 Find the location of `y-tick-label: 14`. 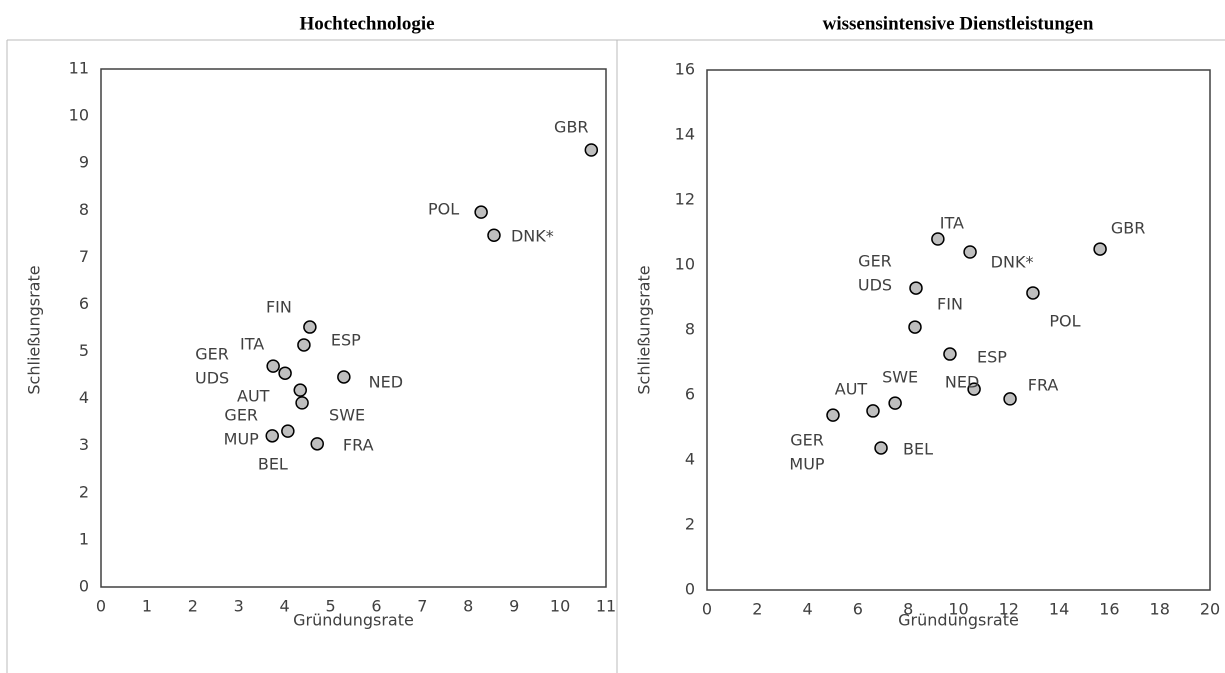

y-tick-label: 14 is located at coordinates (685, 134).